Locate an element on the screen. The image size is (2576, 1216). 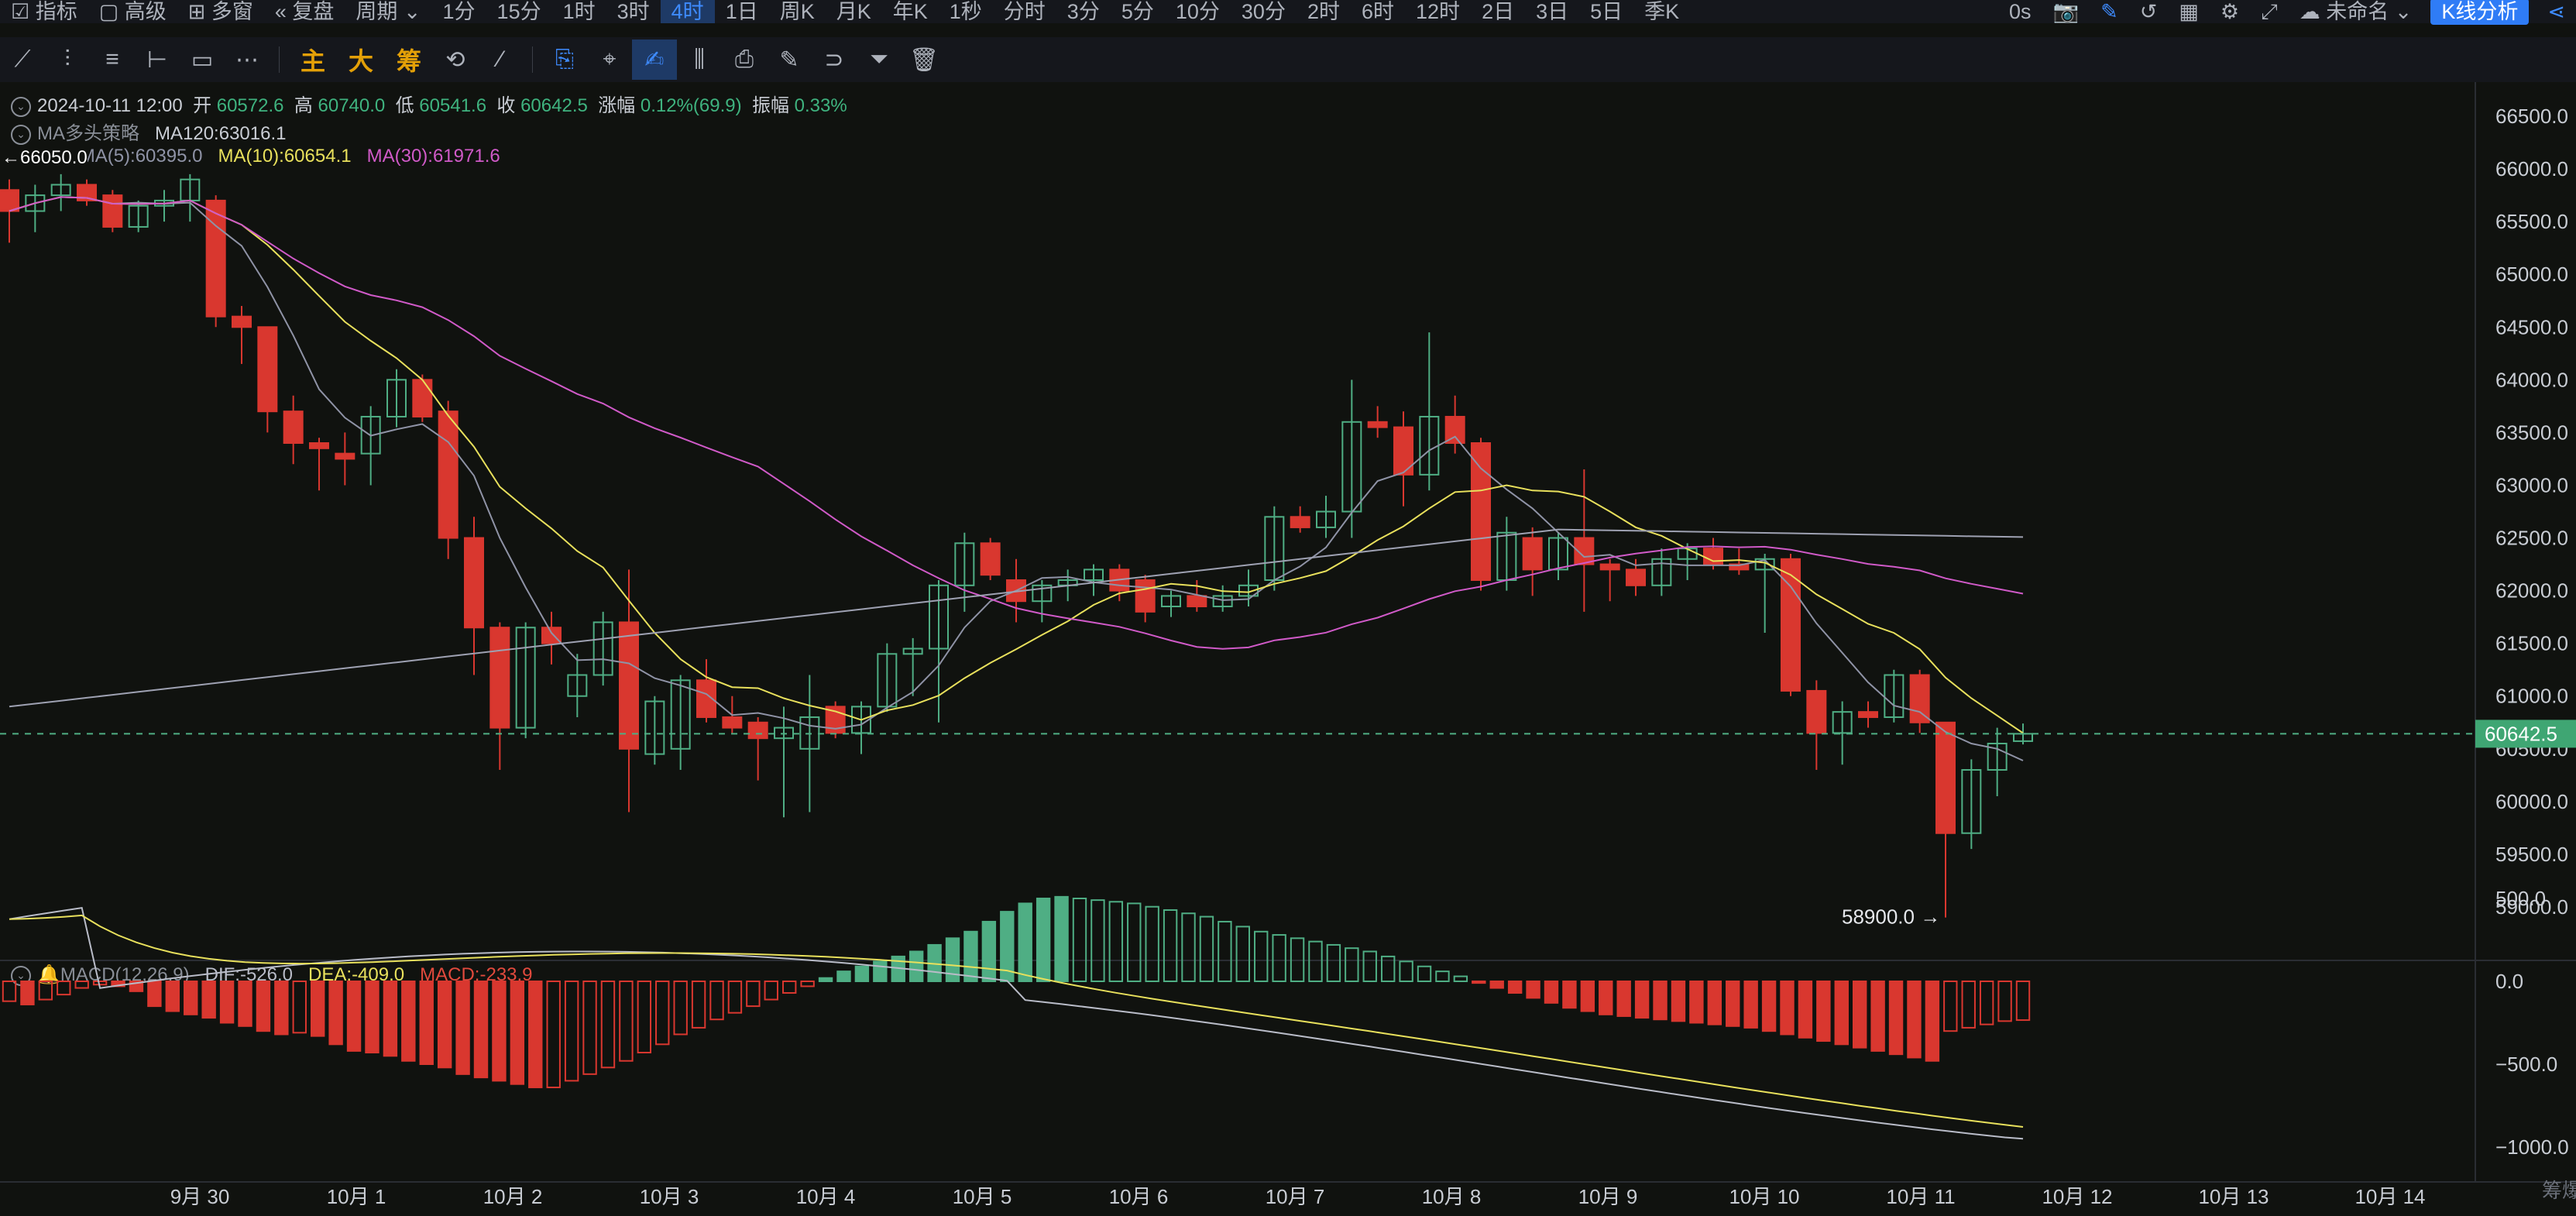
edit-icon: ✎ is located at coordinates (789, 60).